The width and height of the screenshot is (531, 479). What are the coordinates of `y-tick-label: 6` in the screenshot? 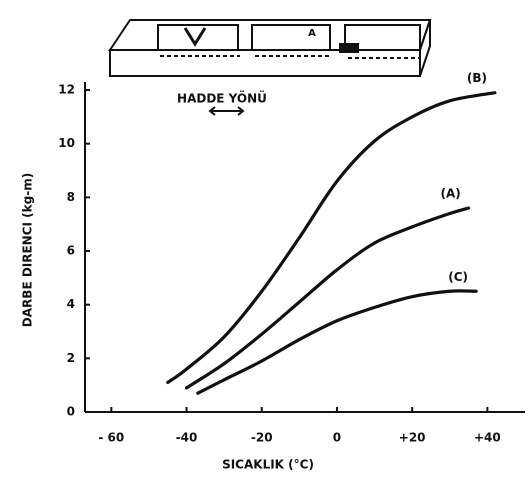 It's located at (71, 251).